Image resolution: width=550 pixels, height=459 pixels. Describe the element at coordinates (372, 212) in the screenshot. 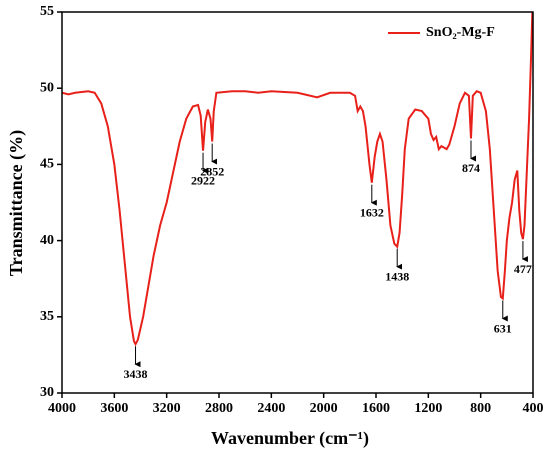

I see `peak-label: 1632` at that location.